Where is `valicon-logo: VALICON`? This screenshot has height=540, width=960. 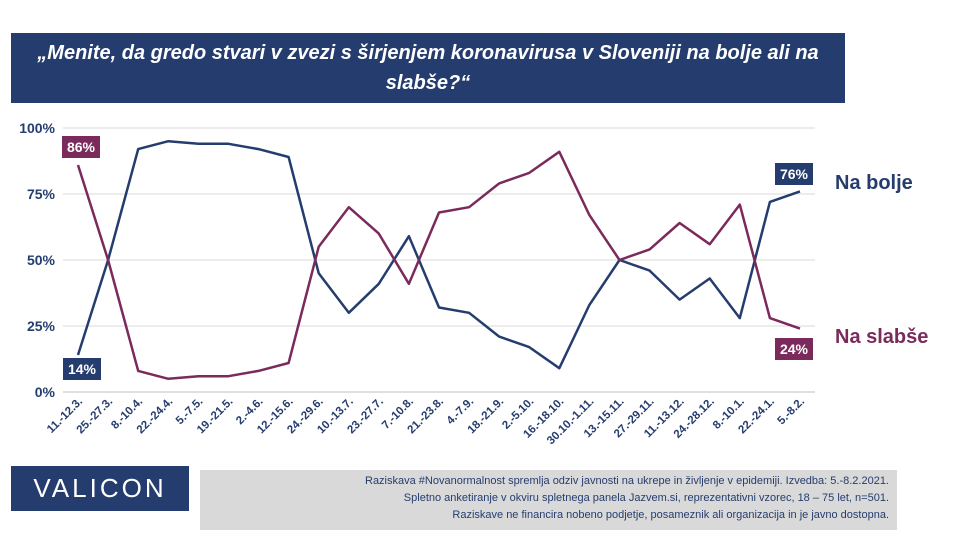 valicon-logo: VALICON is located at coordinates (100, 488).